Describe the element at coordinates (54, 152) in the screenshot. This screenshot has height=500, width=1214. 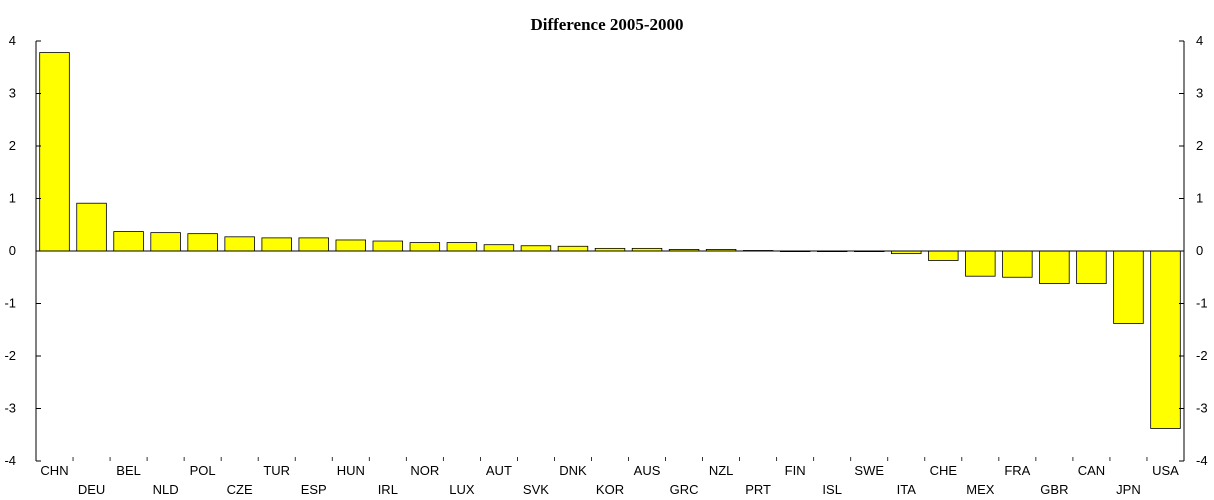
I see `bar-chn` at that location.